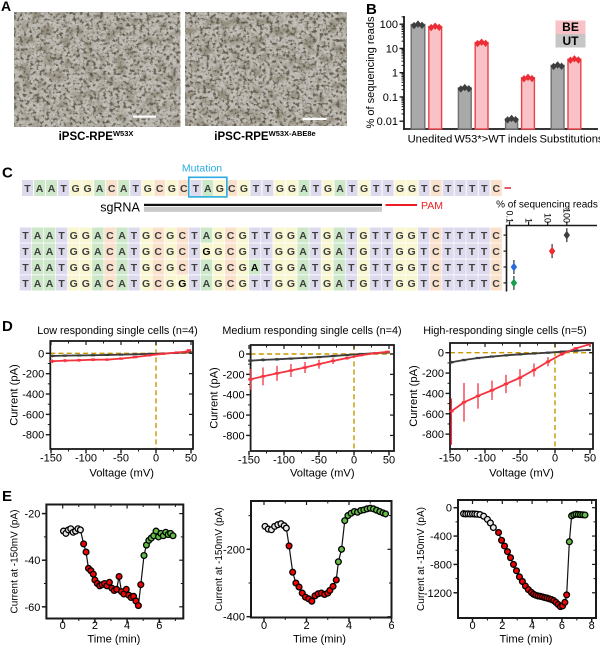 This screenshot has width=600, height=651. What do you see at coordinates (389, 461) in the screenshot?
I see `svg-text: 50` at bounding box center [389, 461].